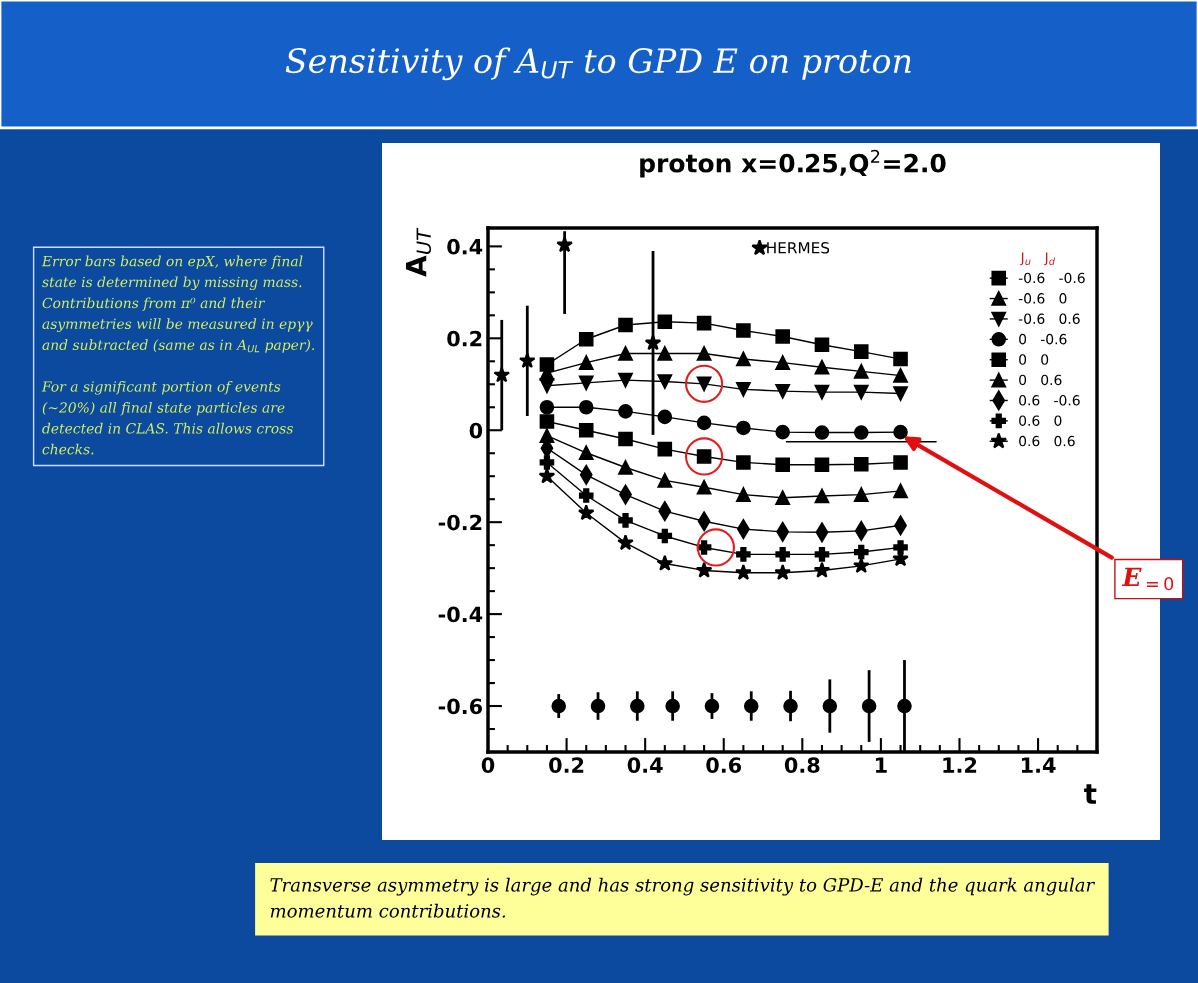 This screenshot has height=983, width=1198. I want to click on y-tick-label: -0.2, so click(460, 522).